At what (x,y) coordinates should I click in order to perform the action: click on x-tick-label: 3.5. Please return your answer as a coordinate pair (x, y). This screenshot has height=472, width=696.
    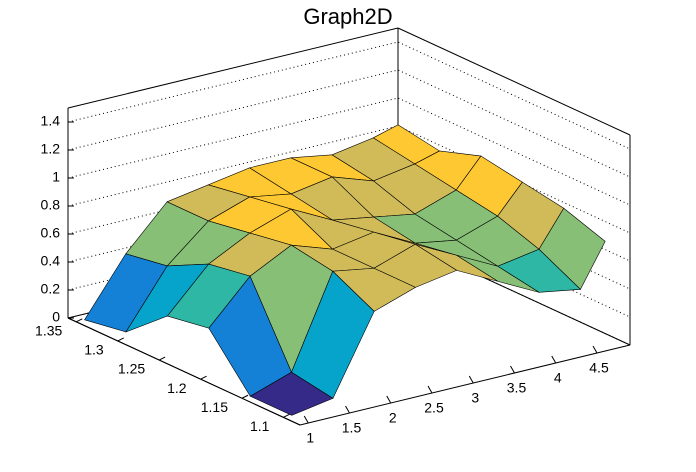
    Looking at the image, I should click on (517, 388).